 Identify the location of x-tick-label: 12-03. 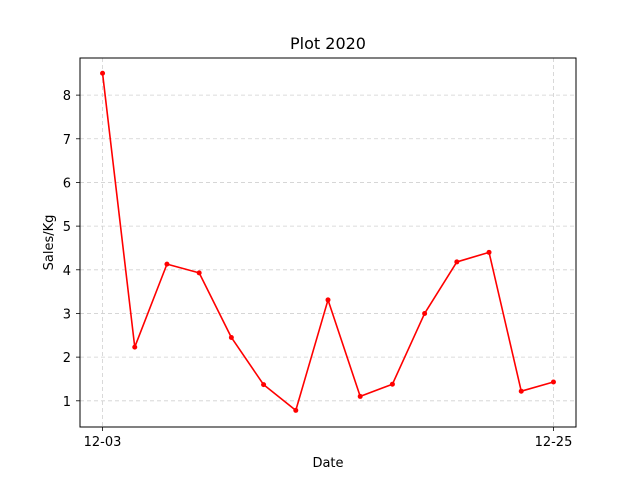
(103, 442).